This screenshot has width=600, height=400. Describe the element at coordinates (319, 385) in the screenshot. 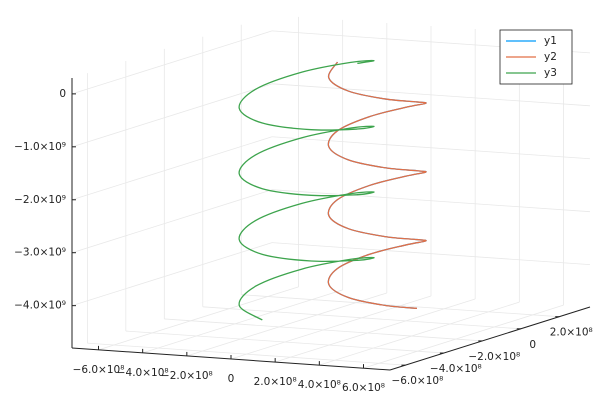

I see `x-tick-label: 4.0×10⁸` at that location.